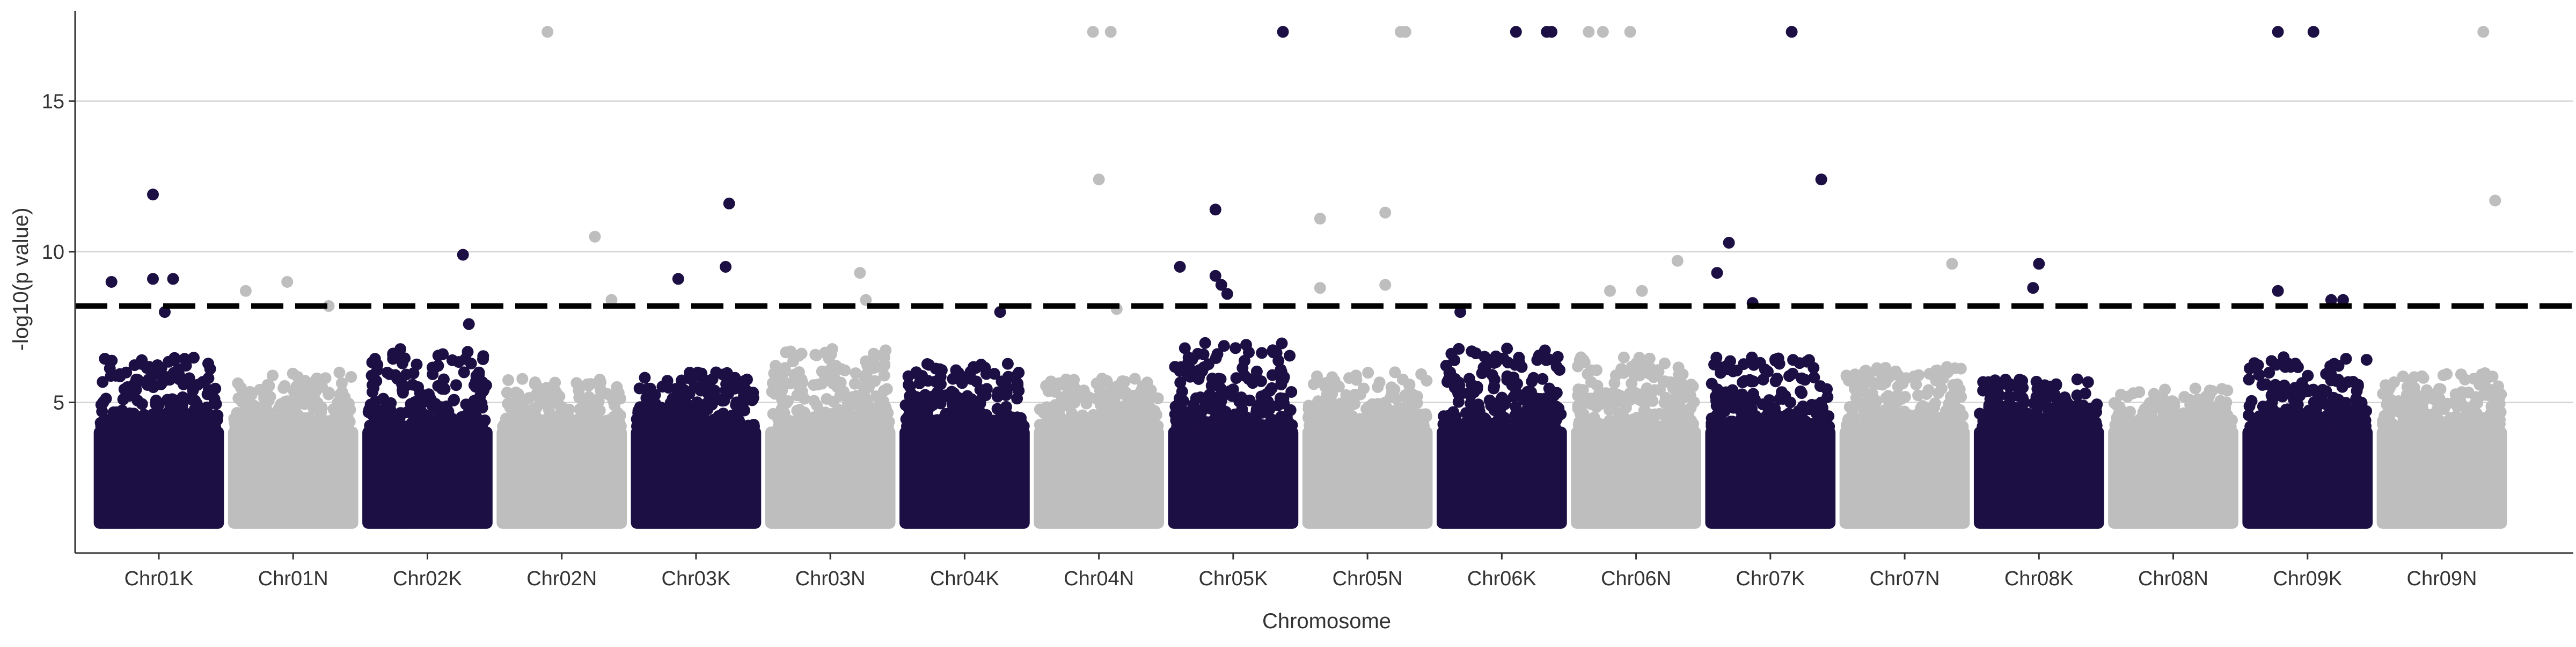 The height and width of the screenshot is (647, 2576). Describe the element at coordinates (1093, 32) in the screenshot. I see `significant-point-Chr04N` at that location.